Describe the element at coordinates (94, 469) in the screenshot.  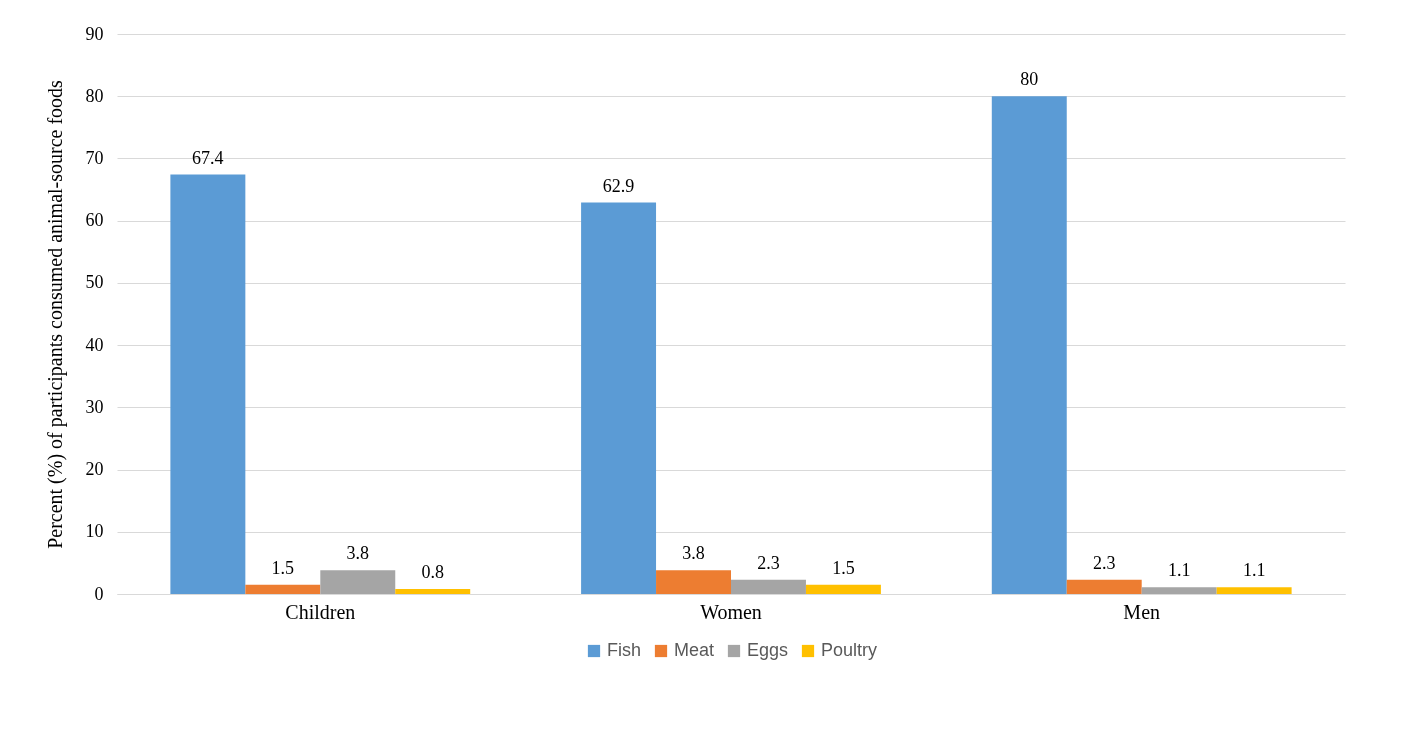
I see `y-tick-label: 20` at that location.